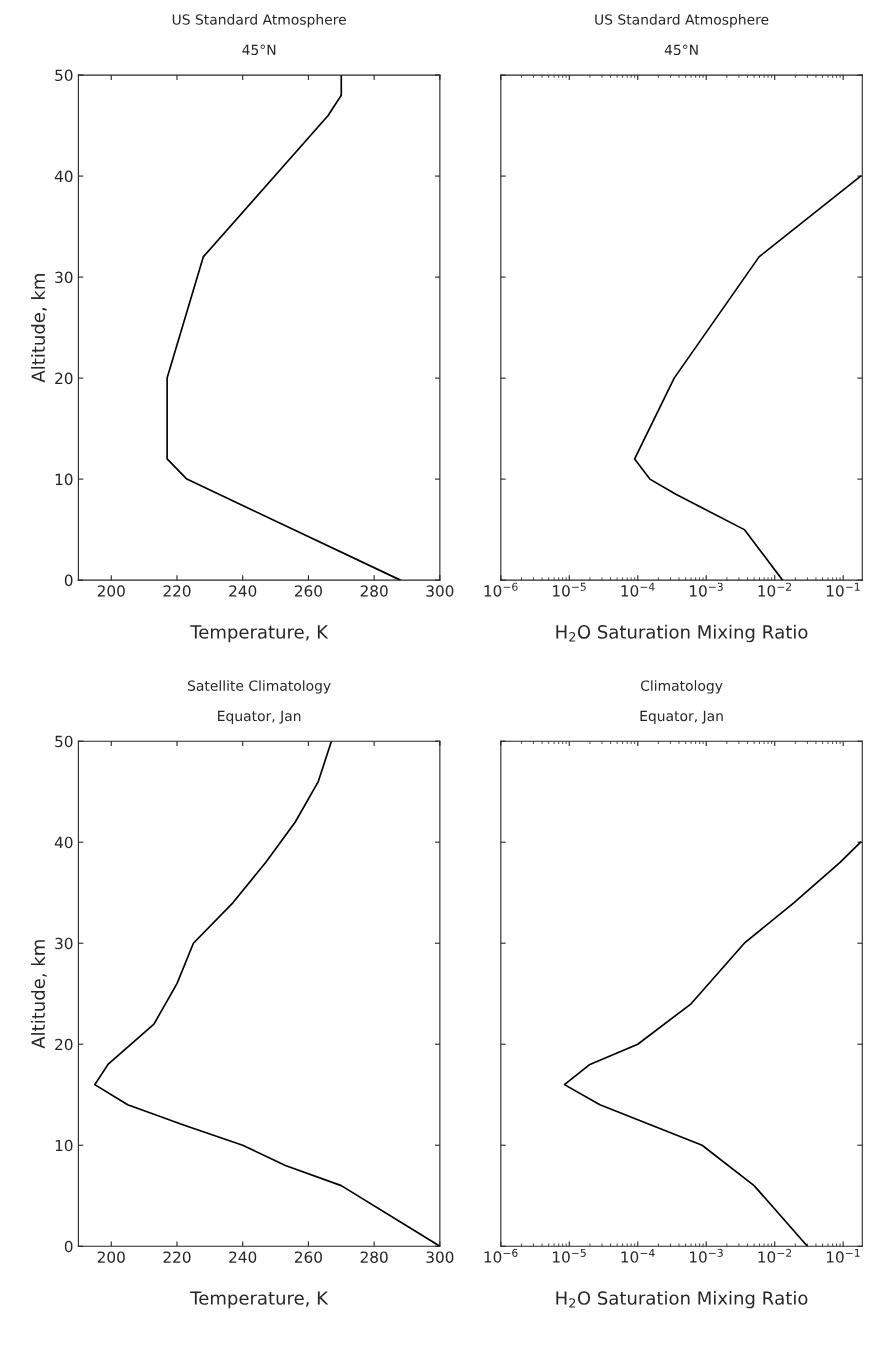 Image resolution: width=871 pixels, height=1365 pixels. What do you see at coordinates (284, 328) in the screenshot?
I see `line-series` at bounding box center [284, 328].